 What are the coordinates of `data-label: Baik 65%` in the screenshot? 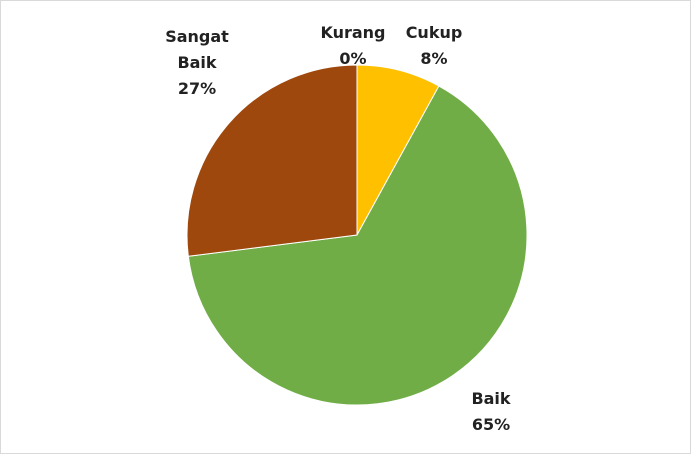 It's located at (491, 412).